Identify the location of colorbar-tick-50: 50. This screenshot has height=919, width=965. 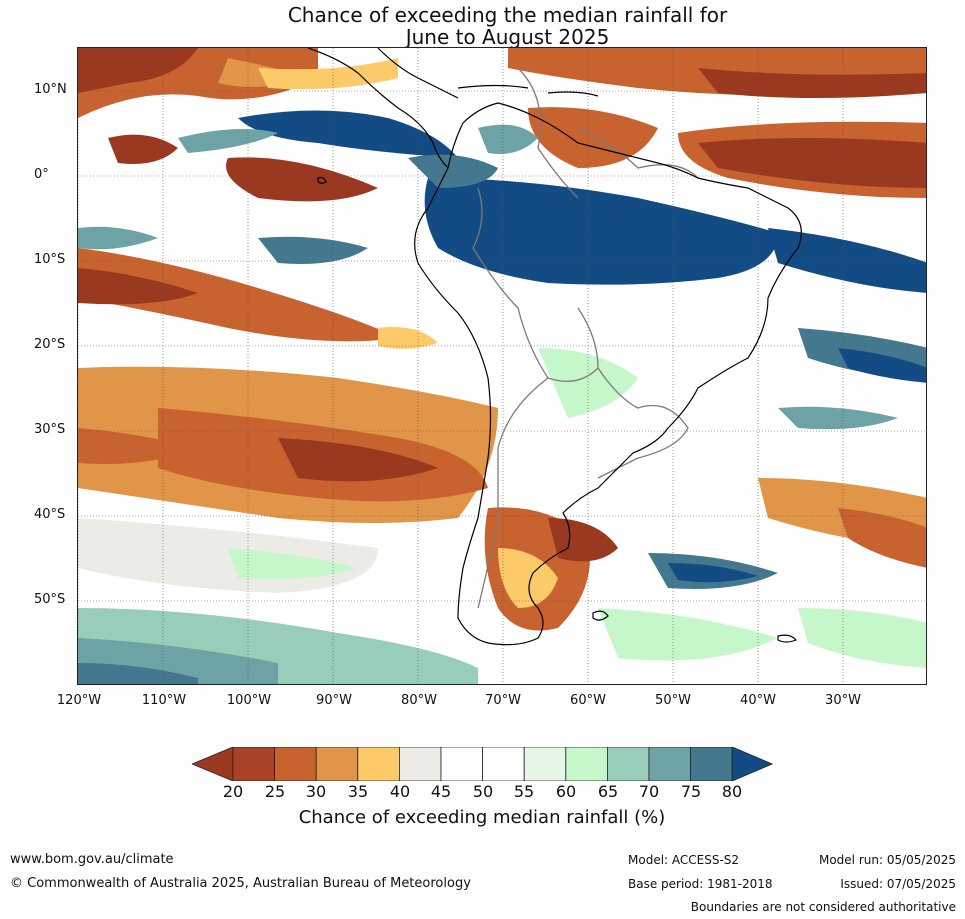
(483, 791).